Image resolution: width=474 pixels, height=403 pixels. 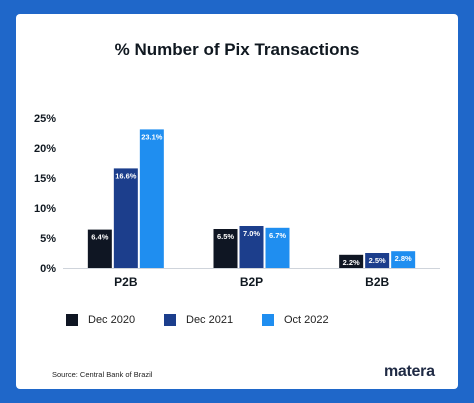 What do you see at coordinates (126, 282) in the screenshot?
I see `x-category-label: P2B` at bounding box center [126, 282].